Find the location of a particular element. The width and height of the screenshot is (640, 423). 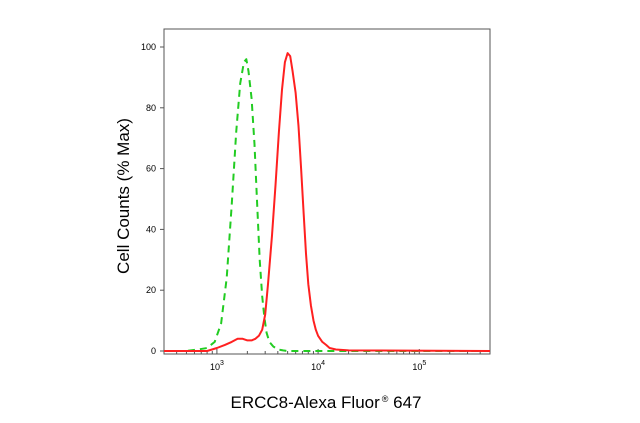

y-tick-label: 20 is located at coordinates (151, 290).